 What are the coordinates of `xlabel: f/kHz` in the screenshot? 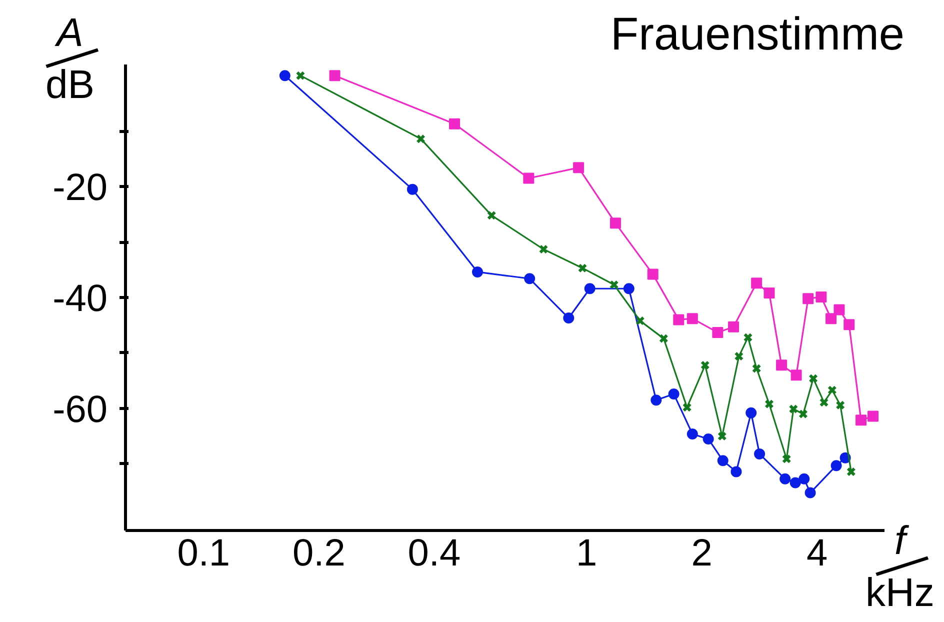 It's located at (901, 567).